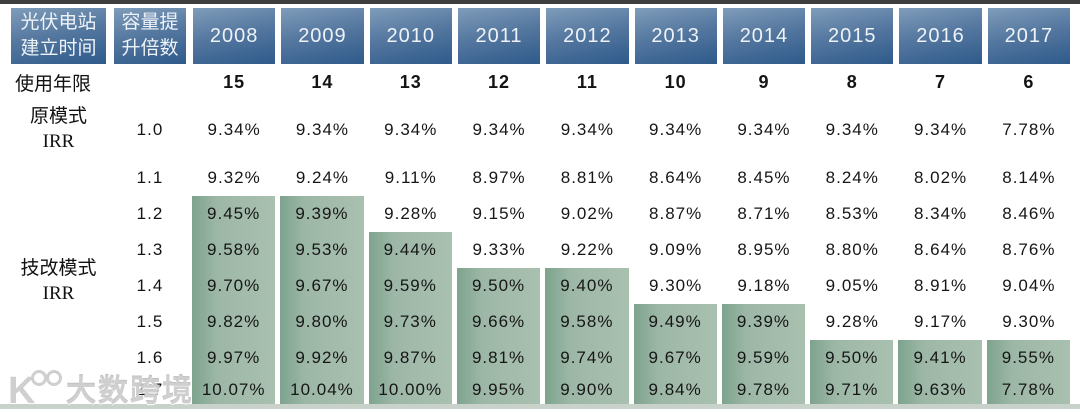  Describe the element at coordinates (1029, 213) in the screenshot. I see `irr-value-cell: 8.46%` at that location.